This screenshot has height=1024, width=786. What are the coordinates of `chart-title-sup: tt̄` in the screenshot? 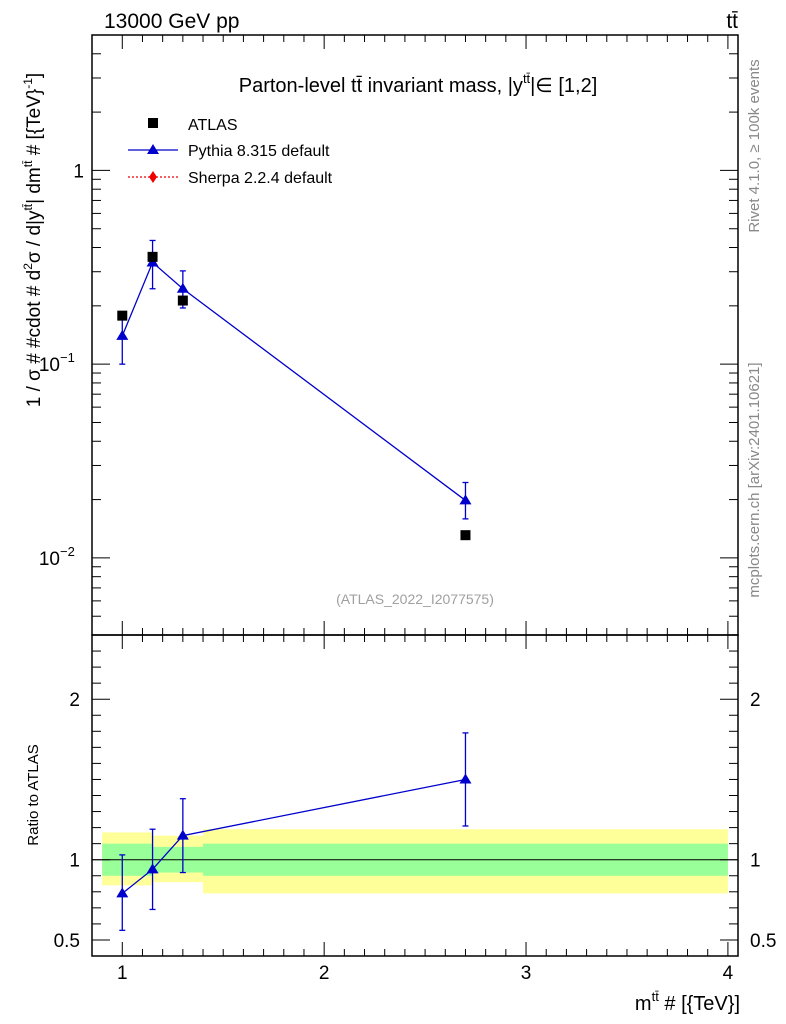 It's located at (527, 78).